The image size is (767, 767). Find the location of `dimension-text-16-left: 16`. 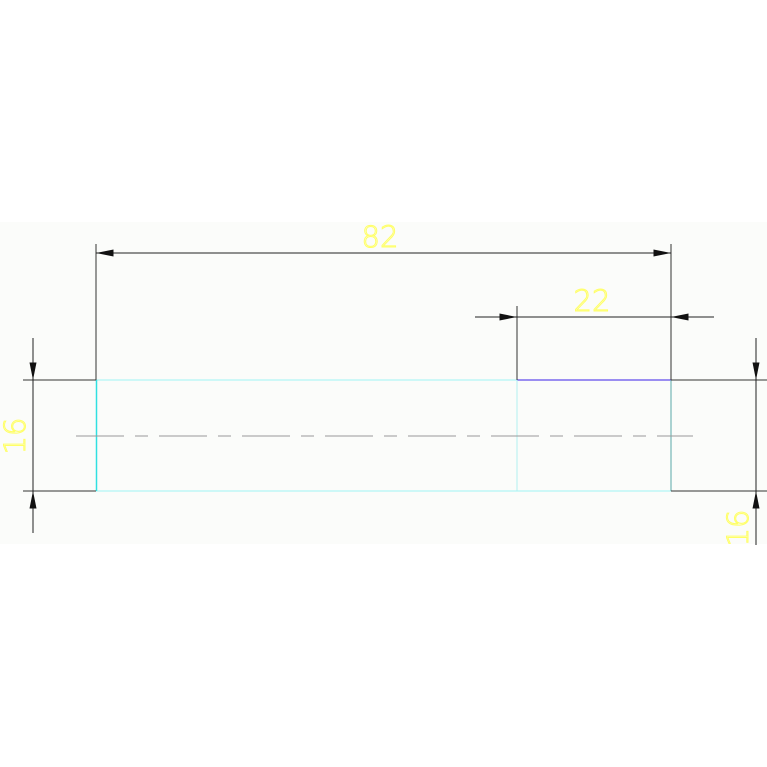

dimension-text-16-left: 16 is located at coordinates (16, 436).